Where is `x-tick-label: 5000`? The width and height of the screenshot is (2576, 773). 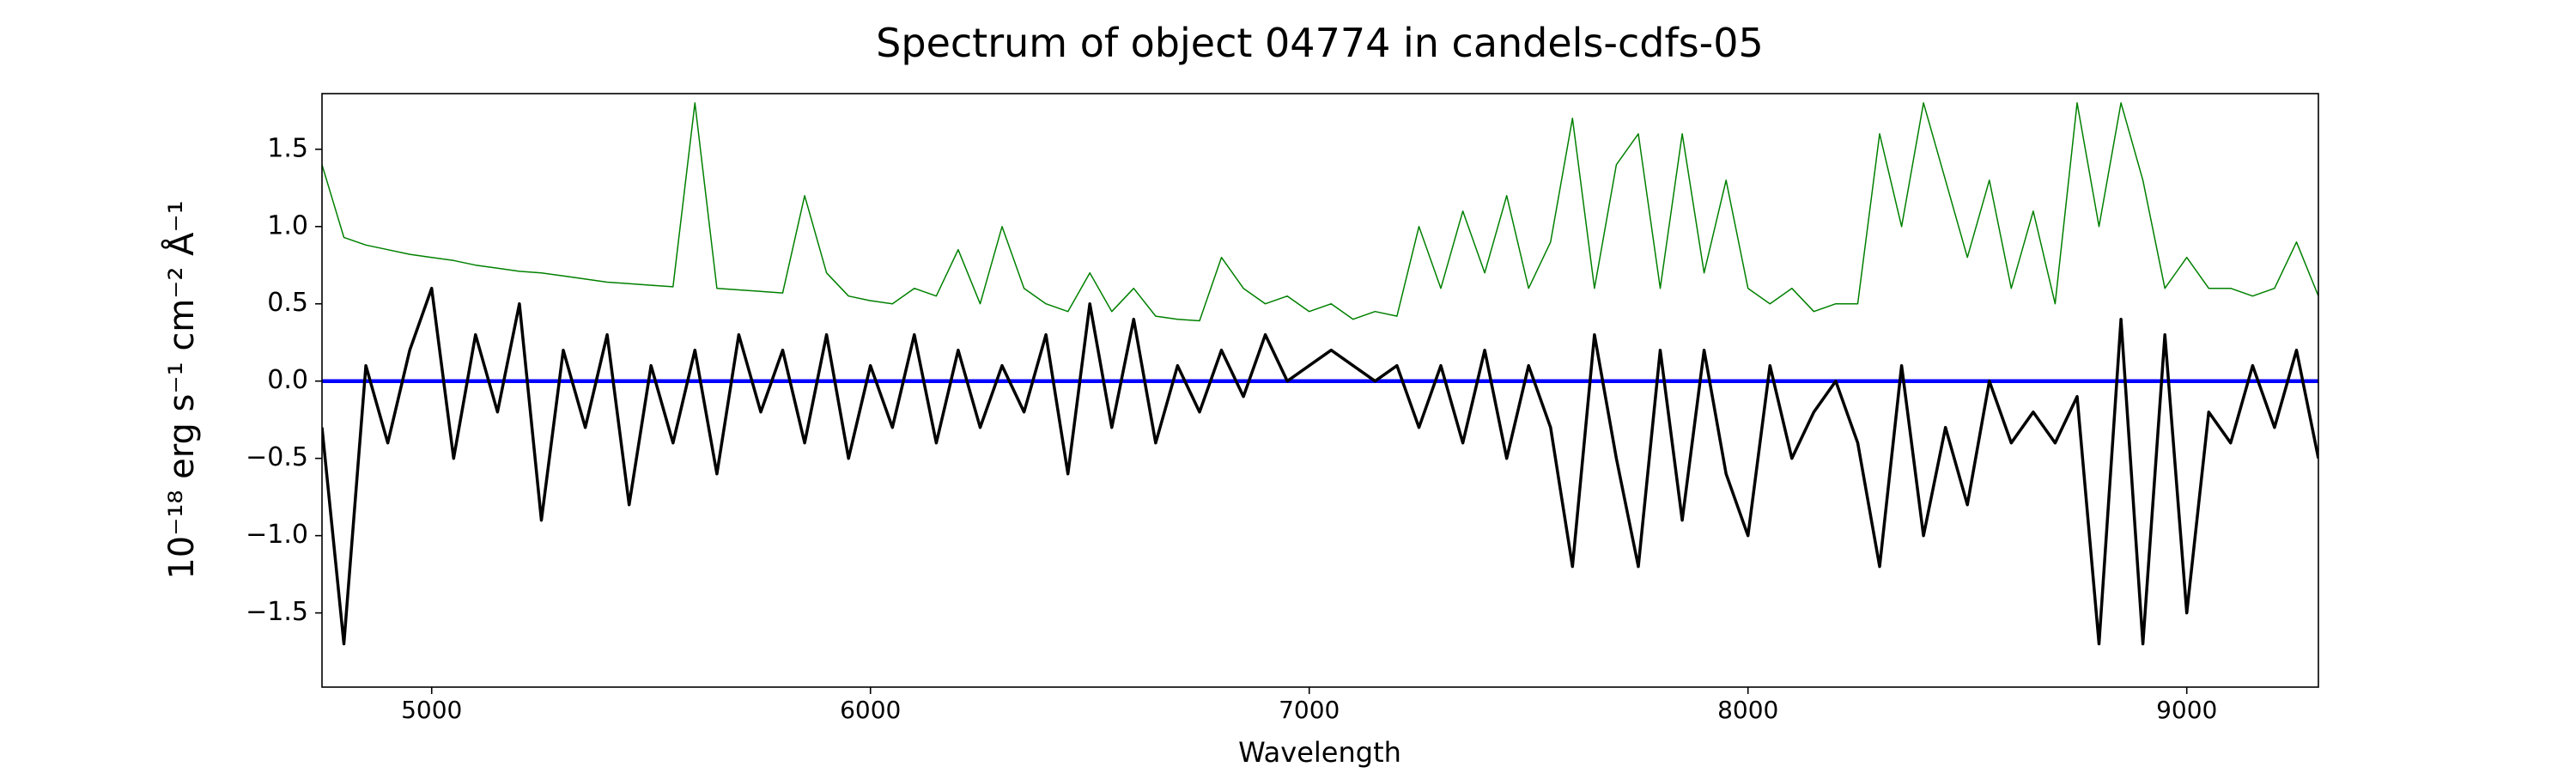
x-tick-label: 5000 is located at coordinates (431, 710).